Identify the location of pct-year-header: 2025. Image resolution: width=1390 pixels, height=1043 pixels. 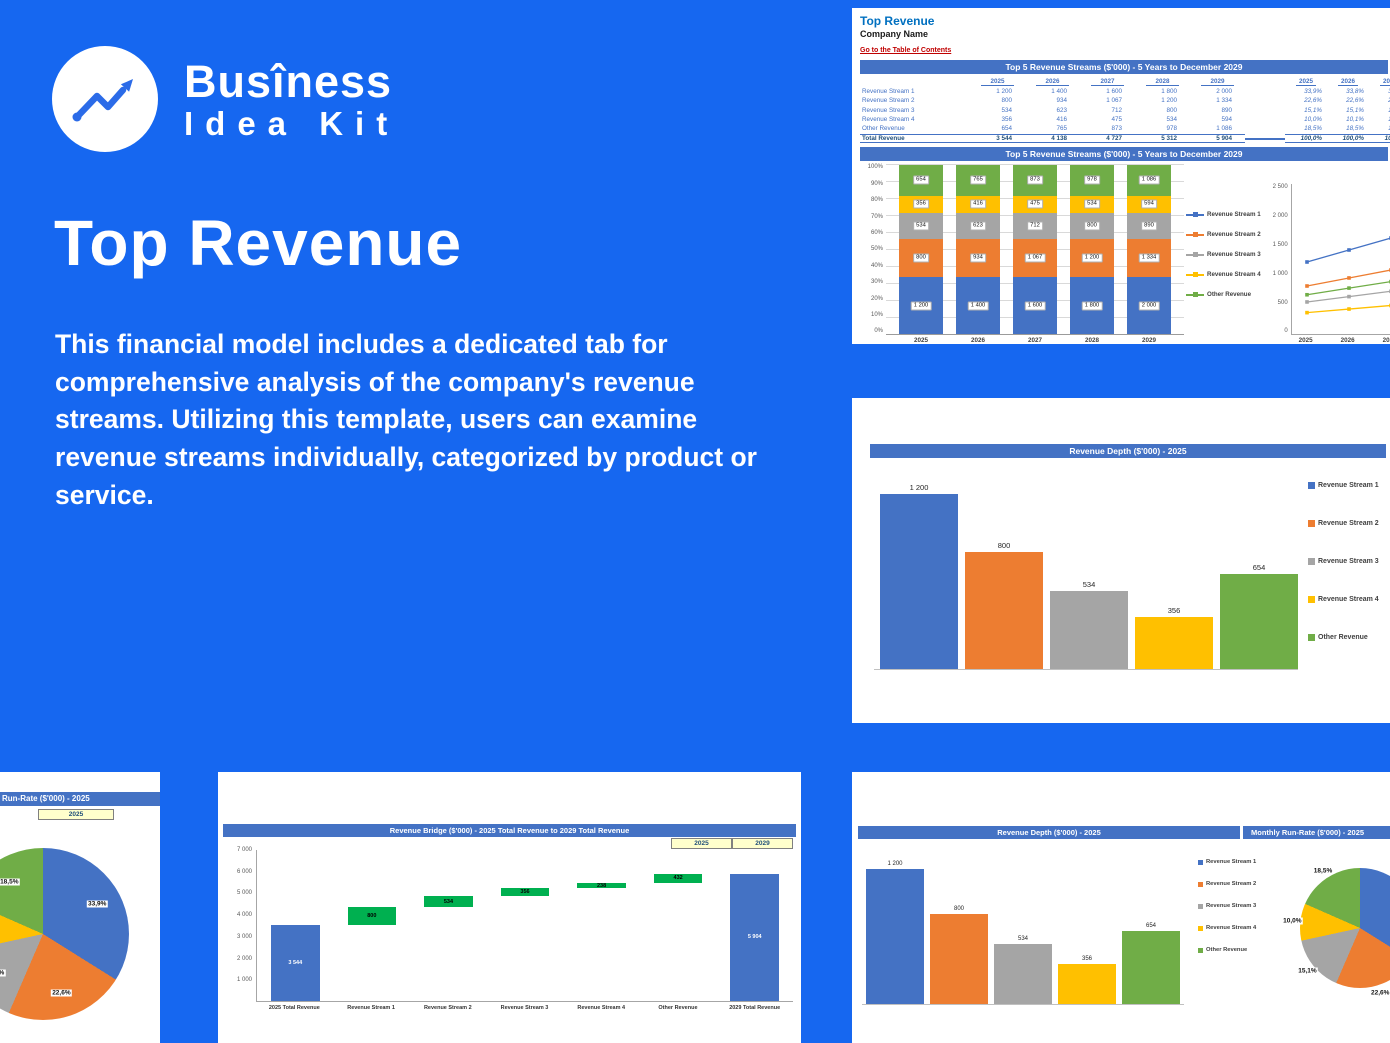
(1306, 82).